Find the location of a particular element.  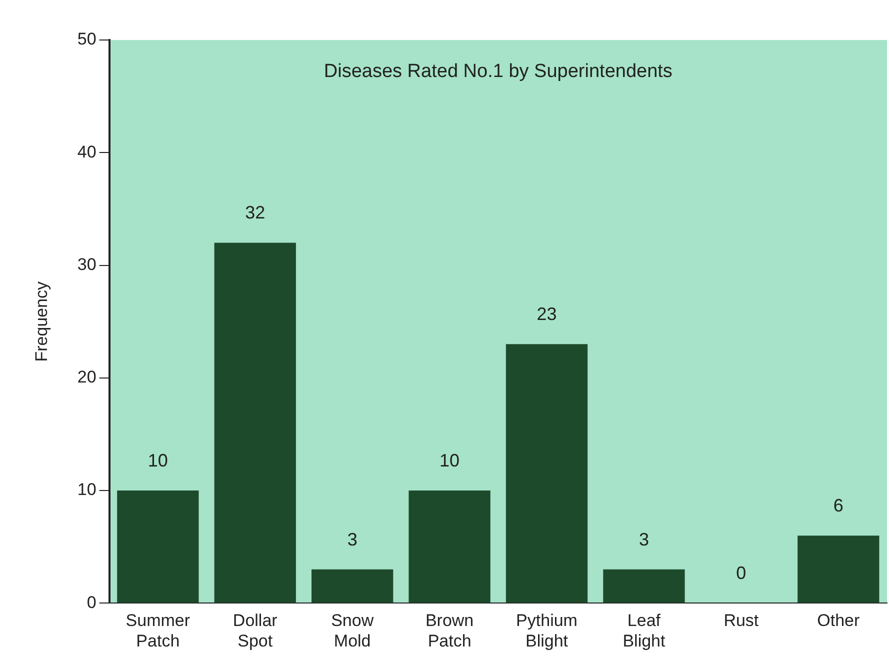

text: Diseases Rated No.1 by Superintendents is located at coordinates (498, 71).